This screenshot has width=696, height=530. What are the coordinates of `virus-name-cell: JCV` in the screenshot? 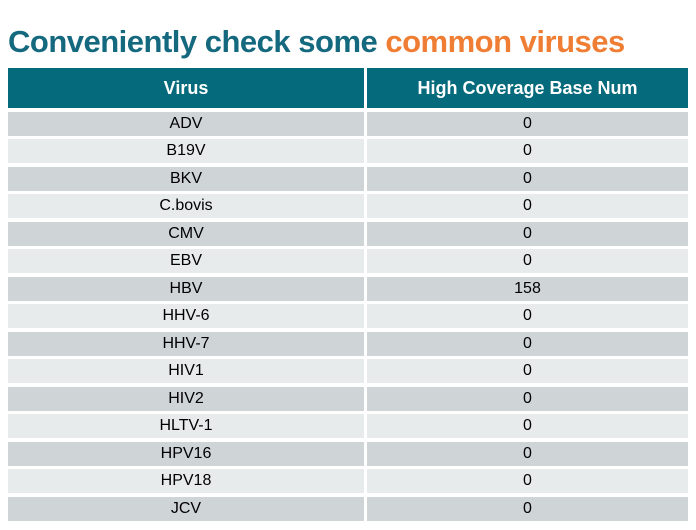 It's located at (186, 508).